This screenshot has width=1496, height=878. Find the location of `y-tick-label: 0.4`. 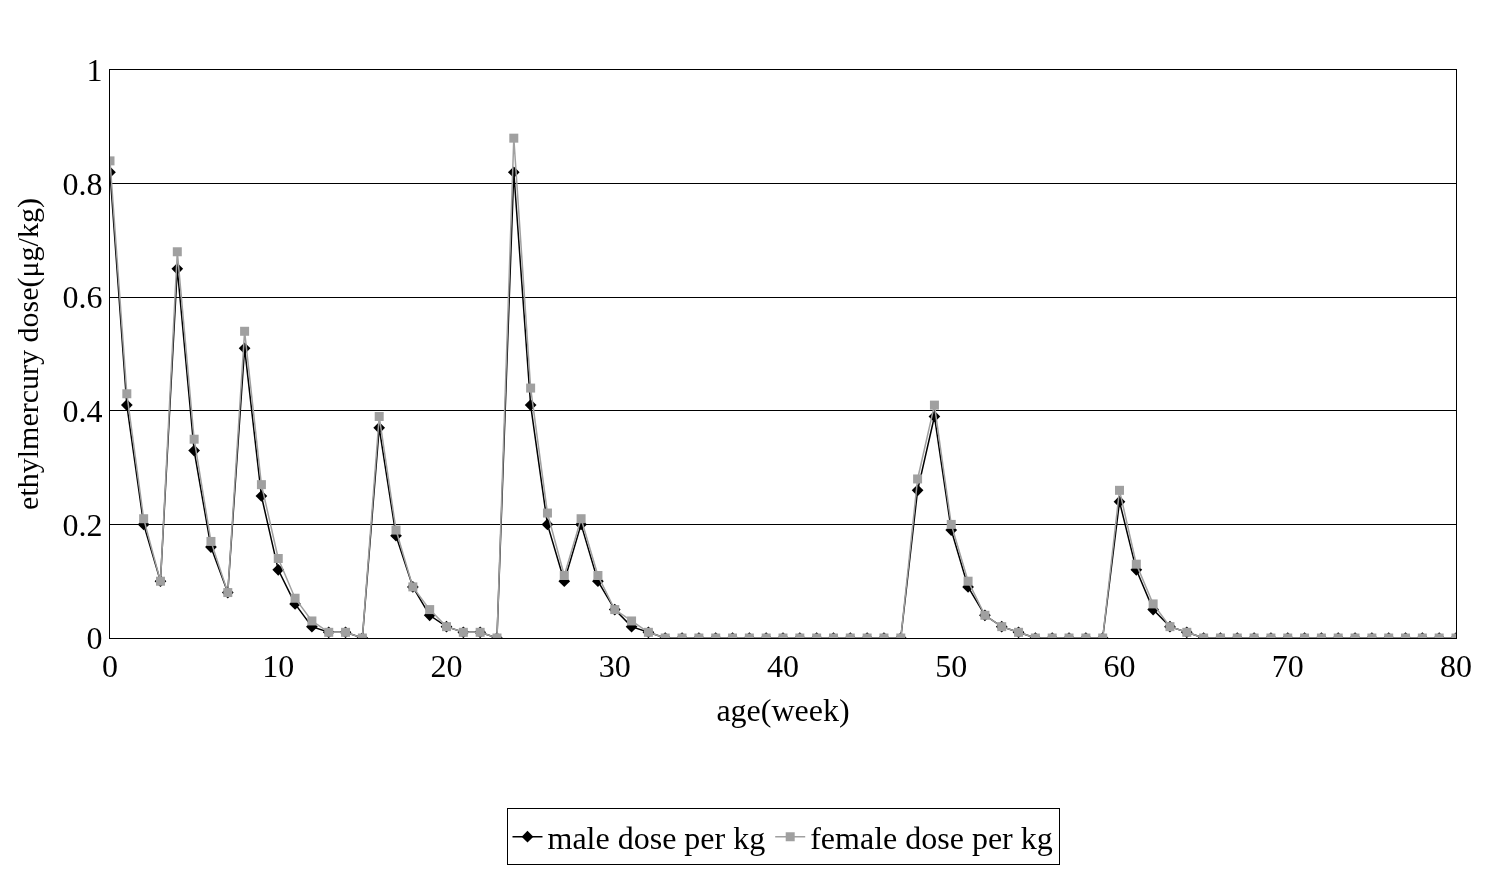

y-tick-label: 0.4 is located at coordinates (82, 411).